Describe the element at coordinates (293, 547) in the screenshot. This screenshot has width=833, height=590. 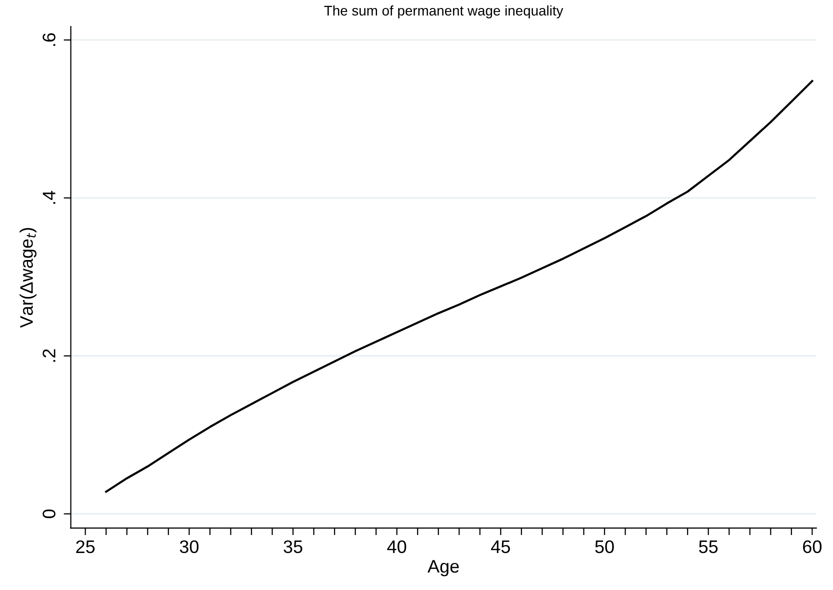
I see `x-tick-label: 35` at that location.